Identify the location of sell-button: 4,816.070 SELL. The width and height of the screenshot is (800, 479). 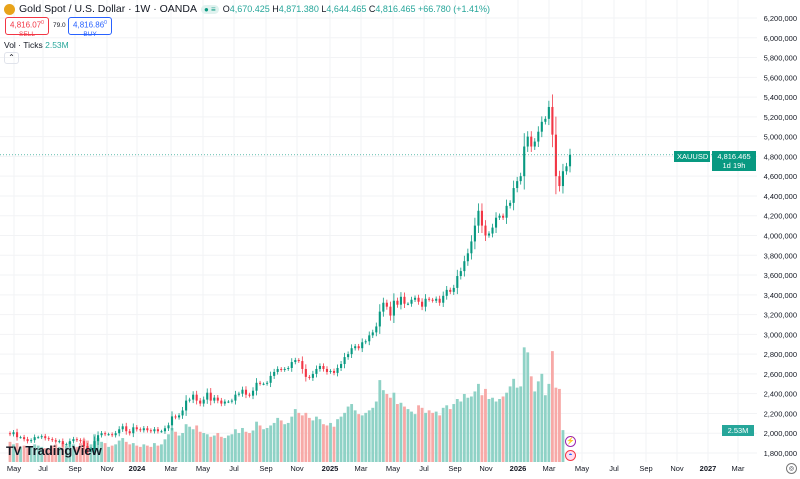
(27, 27).